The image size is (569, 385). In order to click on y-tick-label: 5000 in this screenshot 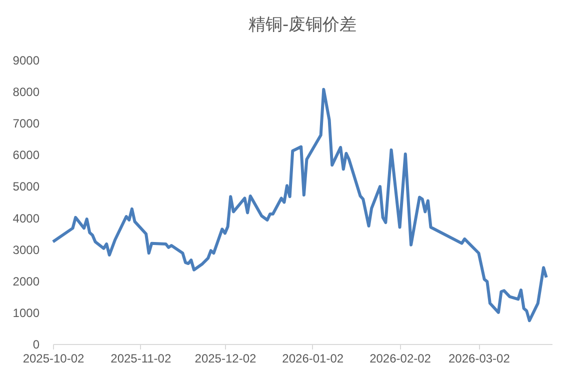, I will do `click(26, 187)`.